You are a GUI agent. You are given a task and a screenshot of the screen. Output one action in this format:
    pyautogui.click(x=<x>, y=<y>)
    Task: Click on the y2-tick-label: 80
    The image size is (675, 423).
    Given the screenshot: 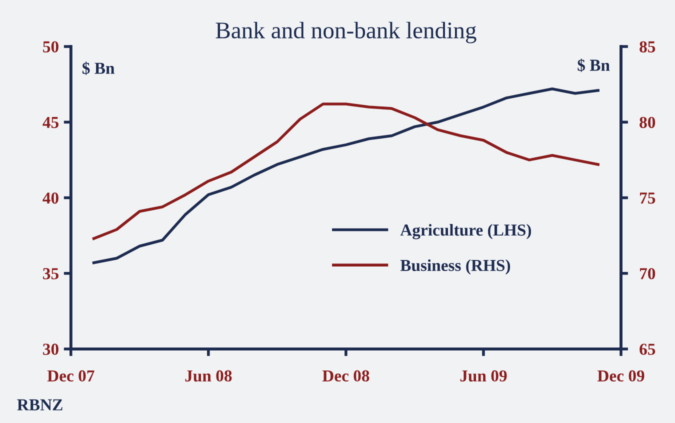 What is the action you would take?
    pyautogui.click(x=648, y=122)
    